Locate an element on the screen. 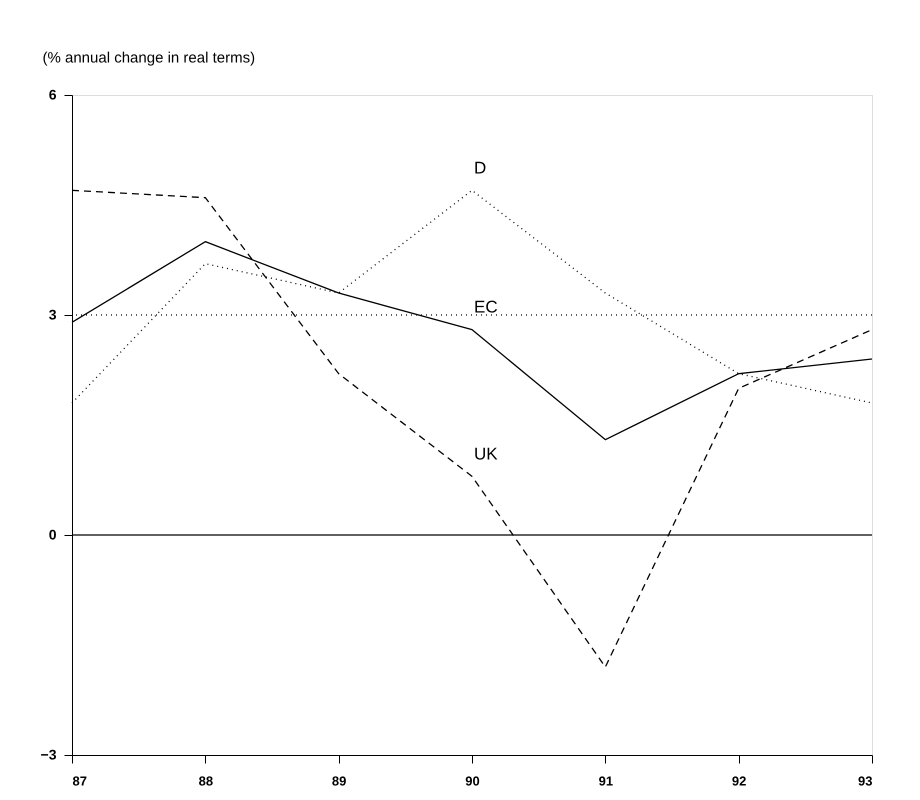 The image size is (920, 800). y-tick-label: 3 is located at coordinates (52, 314).